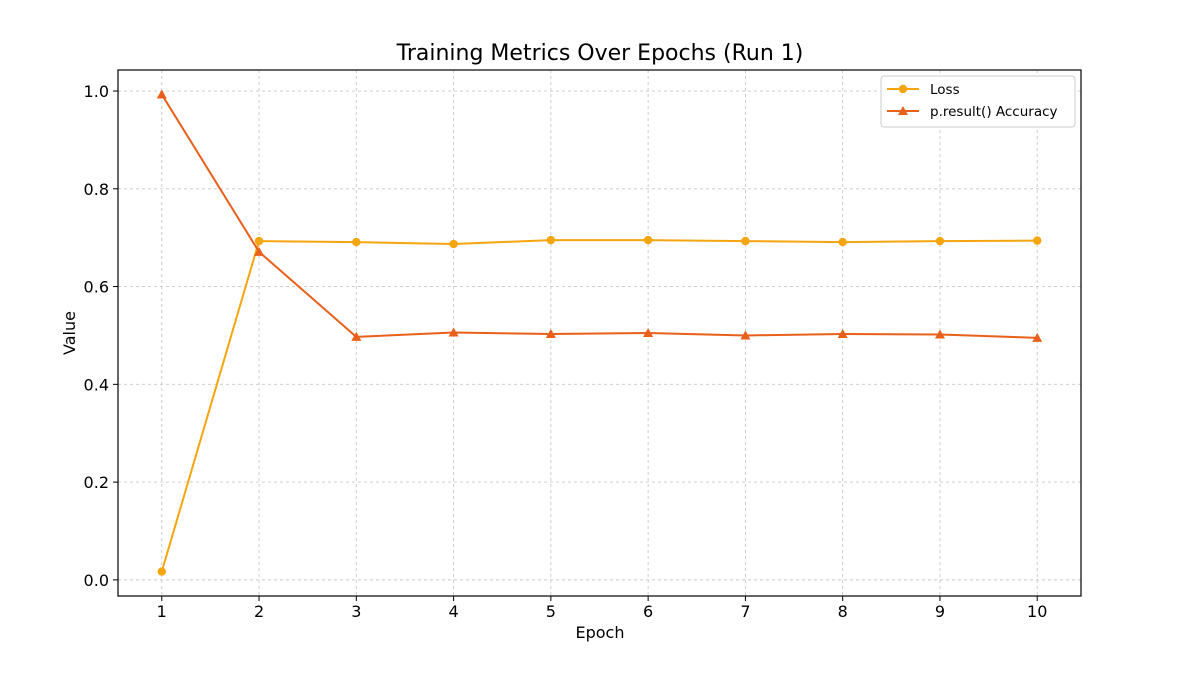 The width and height of the screenshot is (1178, 686). What do you see at coordinates (843, 611) in the screenshot?
I see `x-tick-label: 8` at bounding box center [843, 611].